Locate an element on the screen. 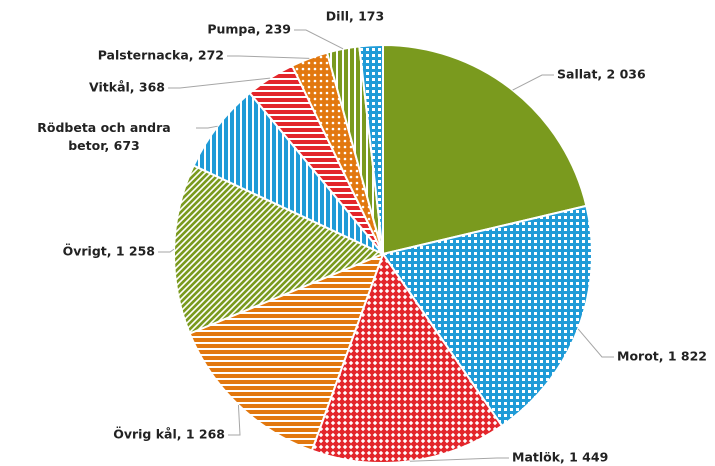 This screenshot has width=715, height=466. data-label: Matlök, 1 449 is located at coordinates (560, 457).